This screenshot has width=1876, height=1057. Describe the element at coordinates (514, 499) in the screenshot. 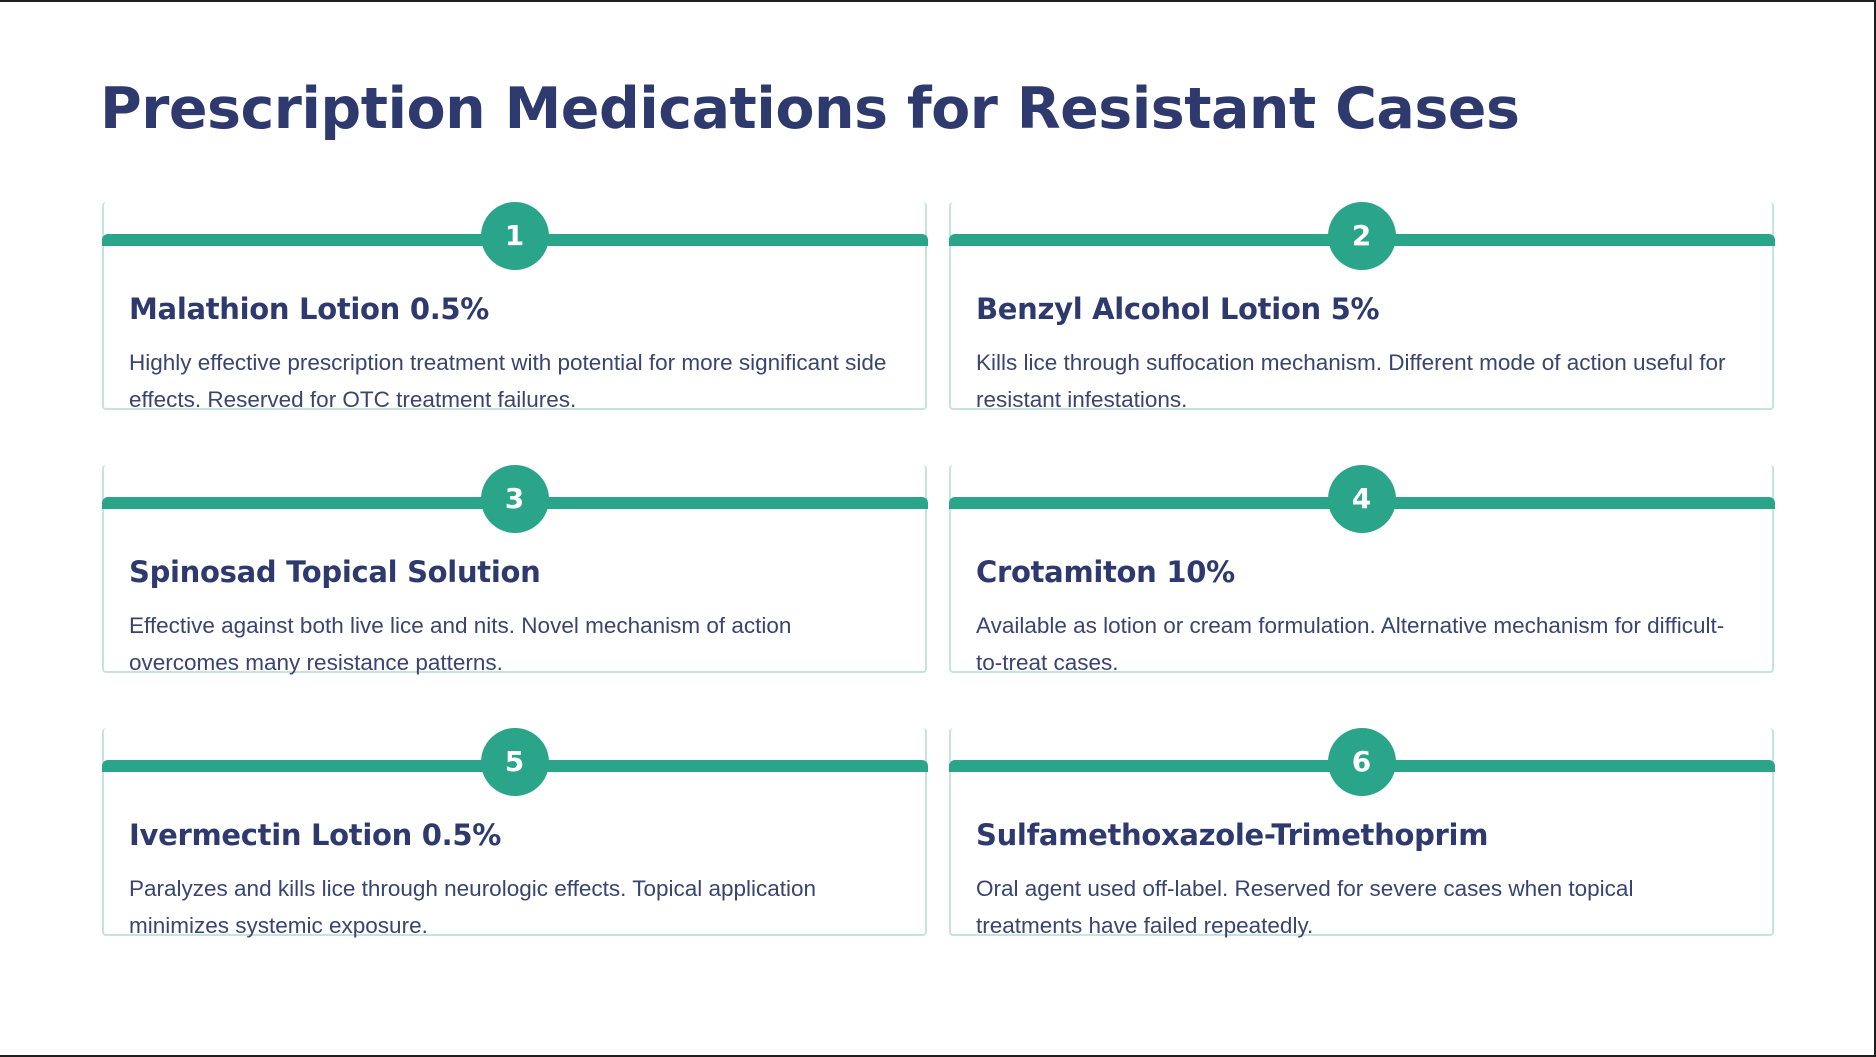

I see `card-number-badge: 3` at that location.